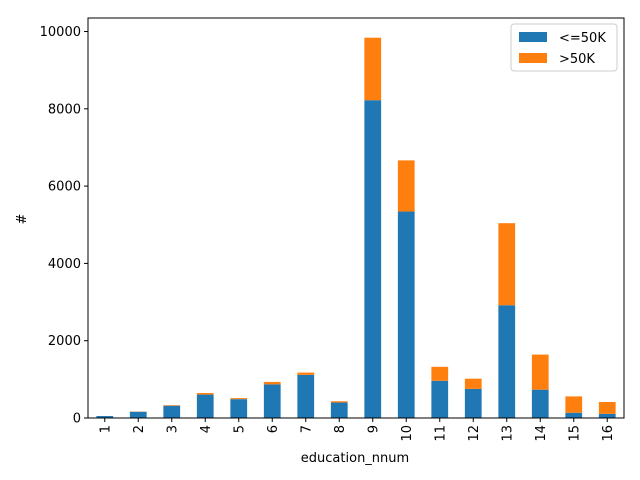 This screenshot has height=480, width=640. I want to click on x-tick-label: 1, so click(105, 429).